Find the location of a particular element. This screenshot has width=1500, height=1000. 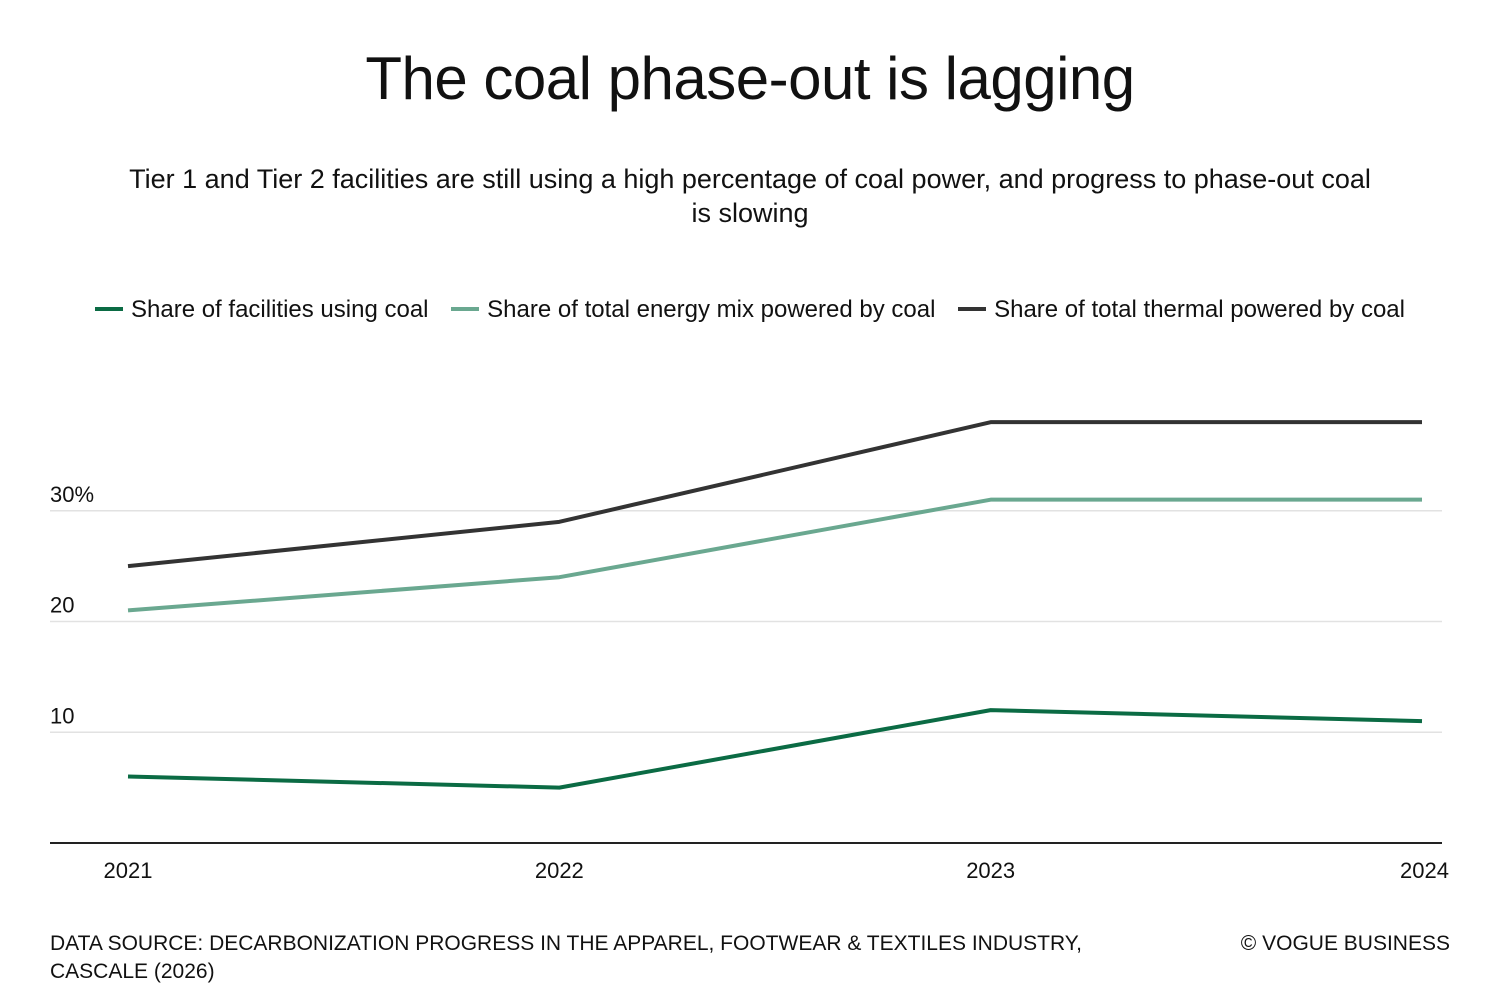

legend-swatch-thermal is located at coordinates (972, 308).